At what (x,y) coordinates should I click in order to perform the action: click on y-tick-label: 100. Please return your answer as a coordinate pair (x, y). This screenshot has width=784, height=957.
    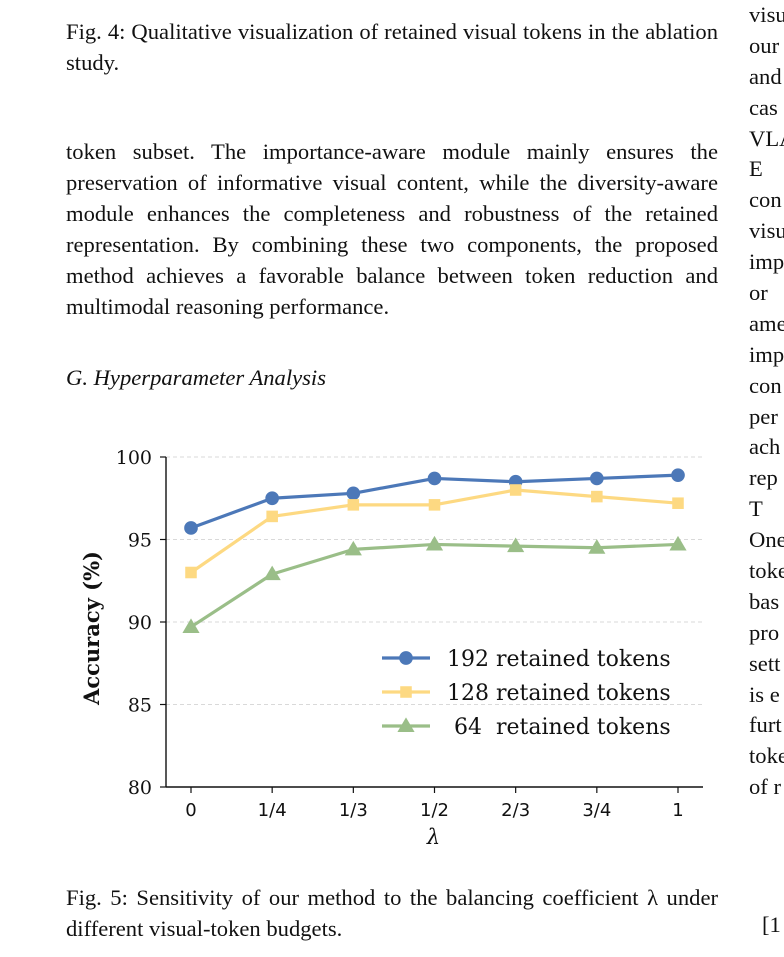
    Looking at the image, I should click on (134, 458).